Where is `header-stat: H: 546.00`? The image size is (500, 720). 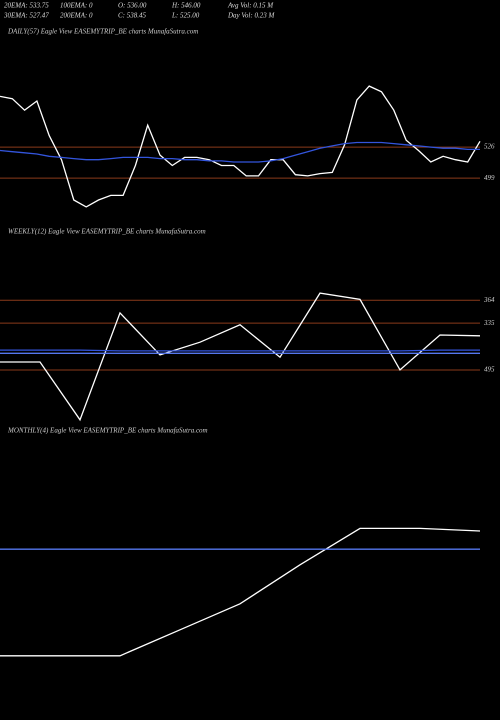
header-stat: H: 546.00 is located at coordinates (186, 6).